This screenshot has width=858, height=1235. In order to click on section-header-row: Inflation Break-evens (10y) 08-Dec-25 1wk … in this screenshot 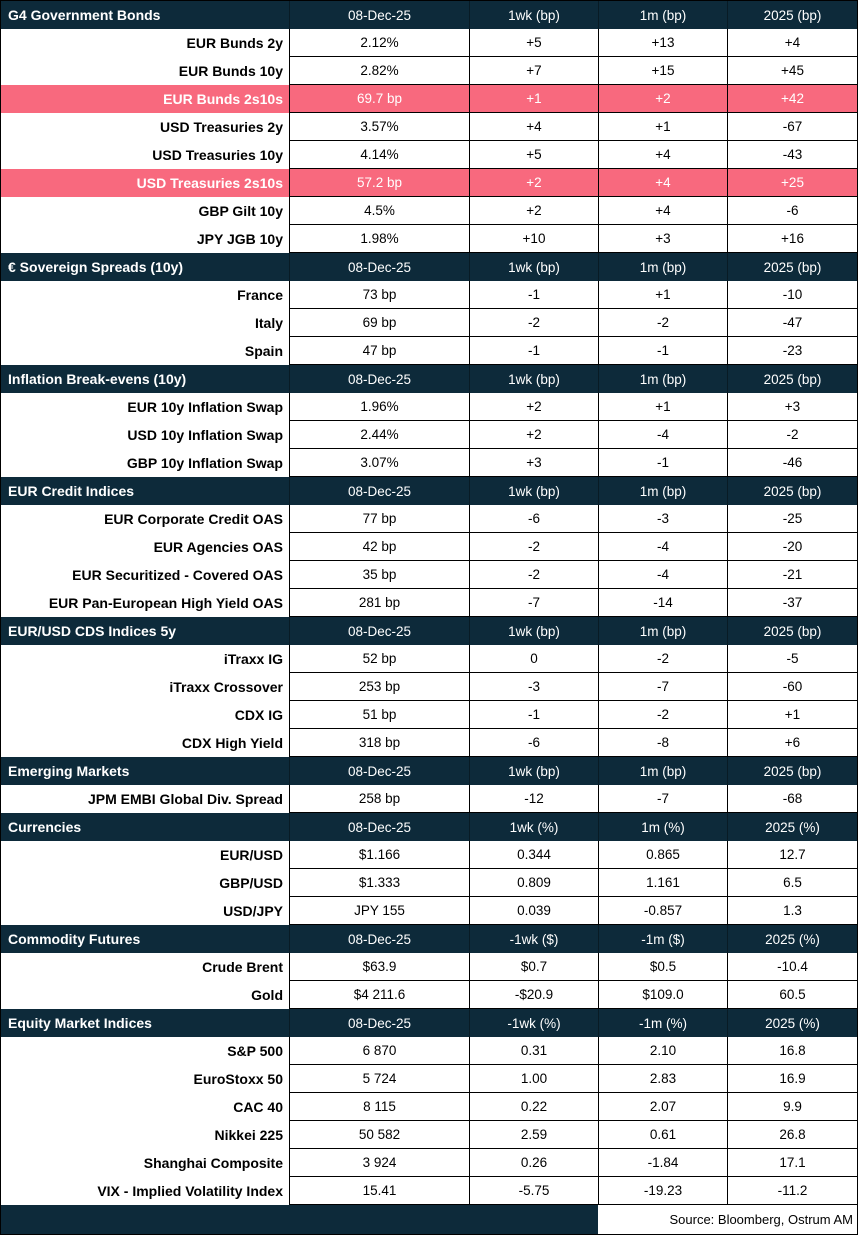, I will do `click(429, 379)`.